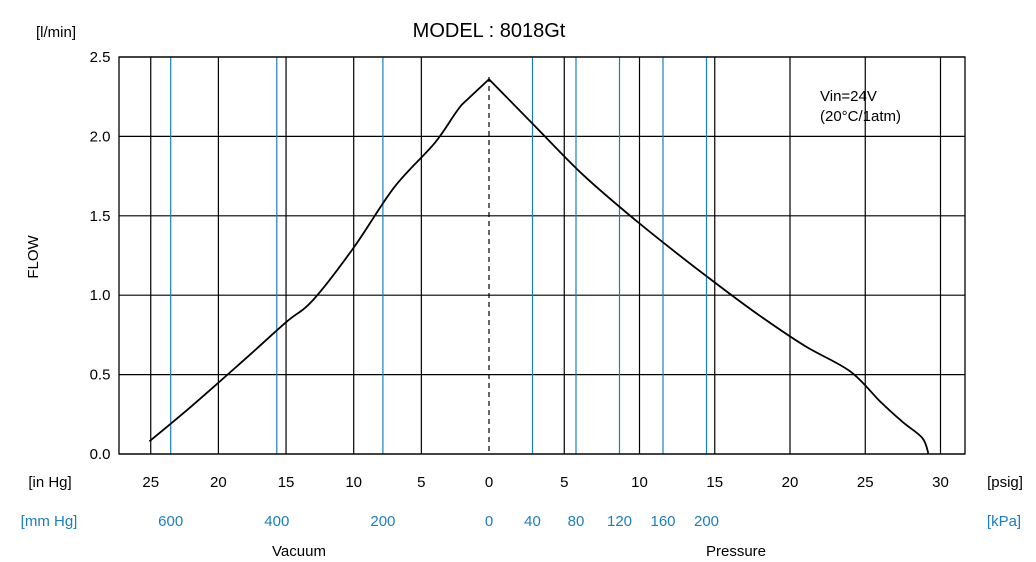  What do you see at coordinates (1004, 521) in the screenshot?
I see `kpa-unit-label: [kPa]` at bounding box center [1004, 521].